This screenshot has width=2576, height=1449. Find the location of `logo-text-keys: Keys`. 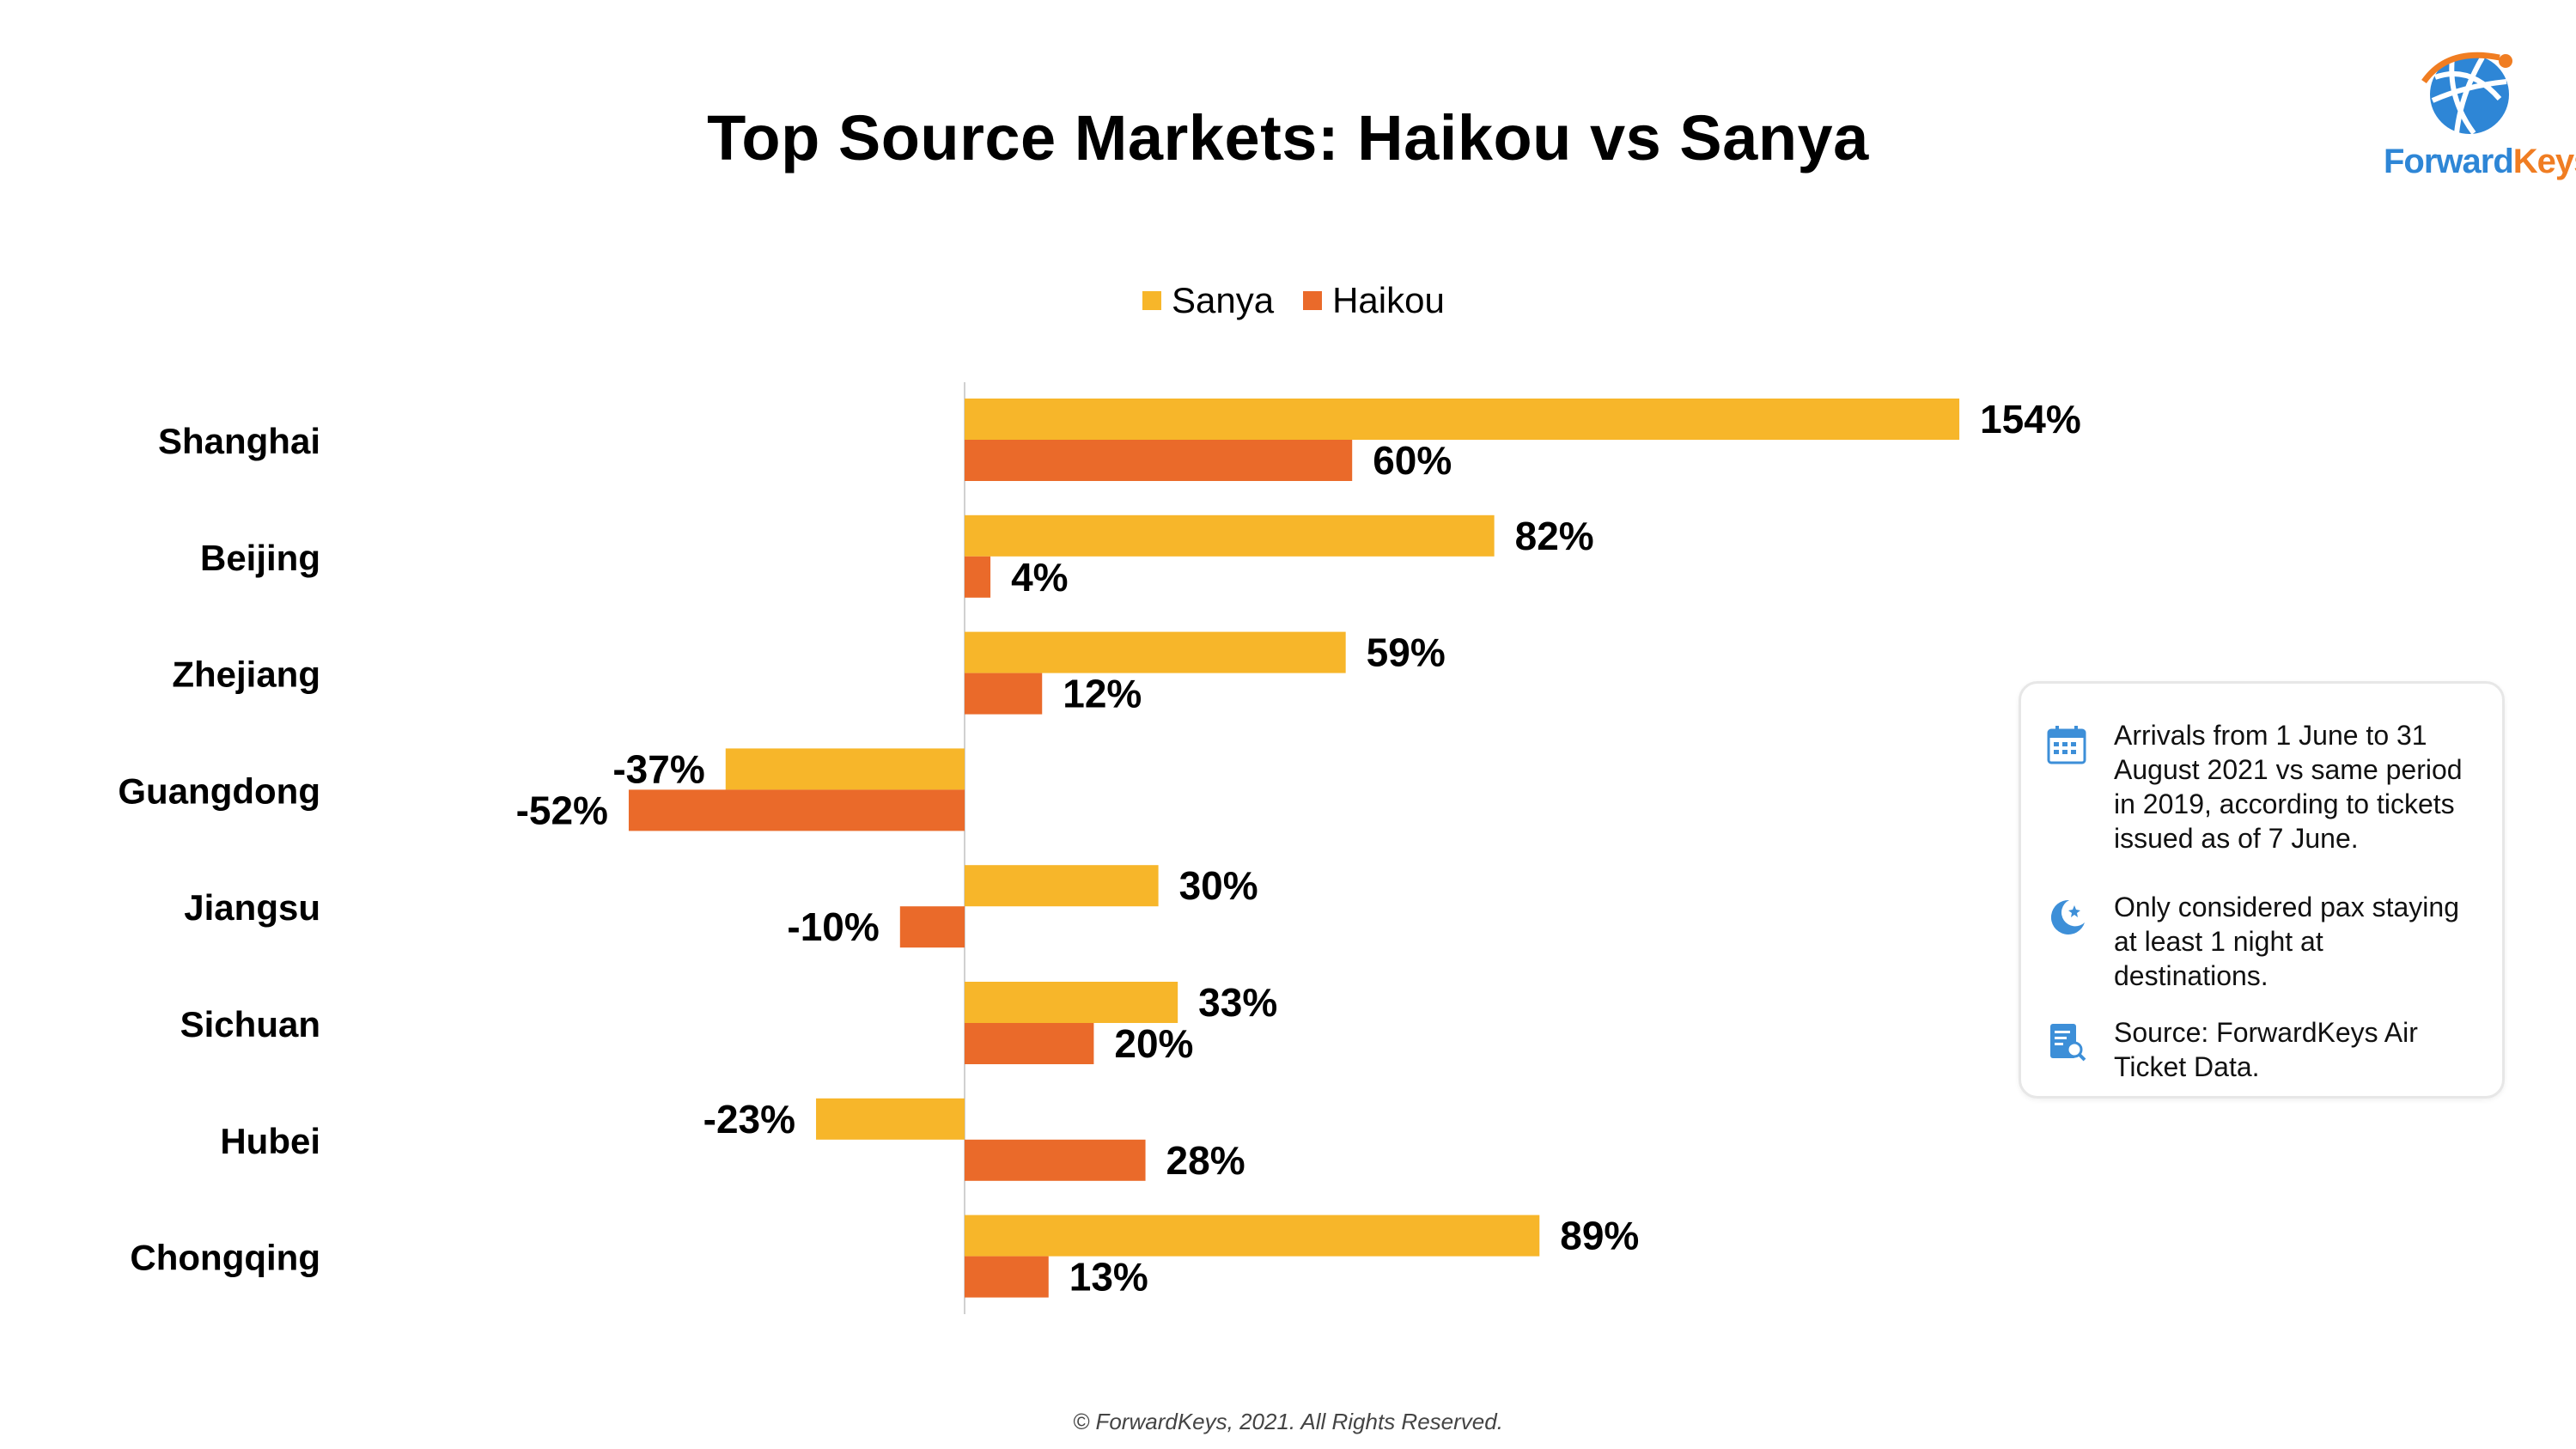

logo-text-keys: Keys is located at coordinates (2544, 161).